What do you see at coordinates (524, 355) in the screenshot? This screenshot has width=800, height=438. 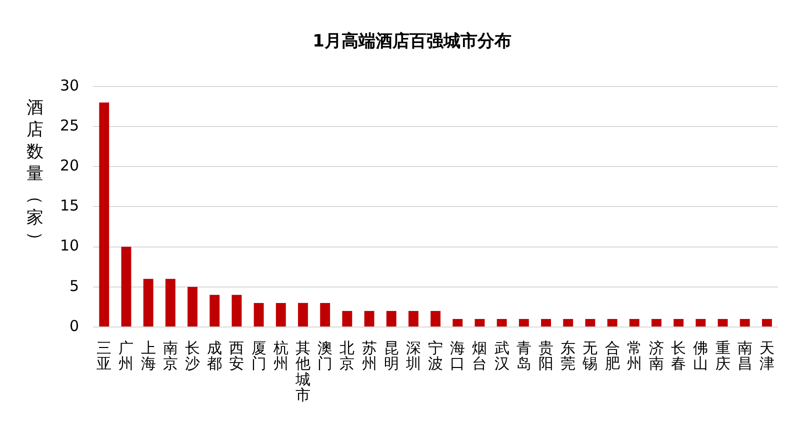 I see `x-tick-label: 青岛` at bounding box center [524, 355].